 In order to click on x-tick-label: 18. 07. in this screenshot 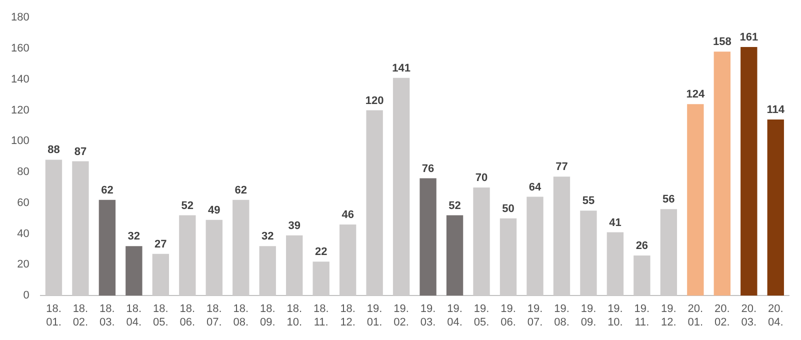, I will do `click(214, 315)`.